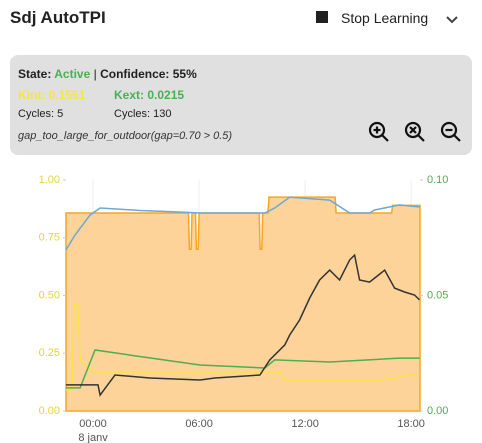  What do you see at coordinates (149, 95) in the screenshot?
I see `kext: Kext: 0.0215` at bounding box center [149, 95].